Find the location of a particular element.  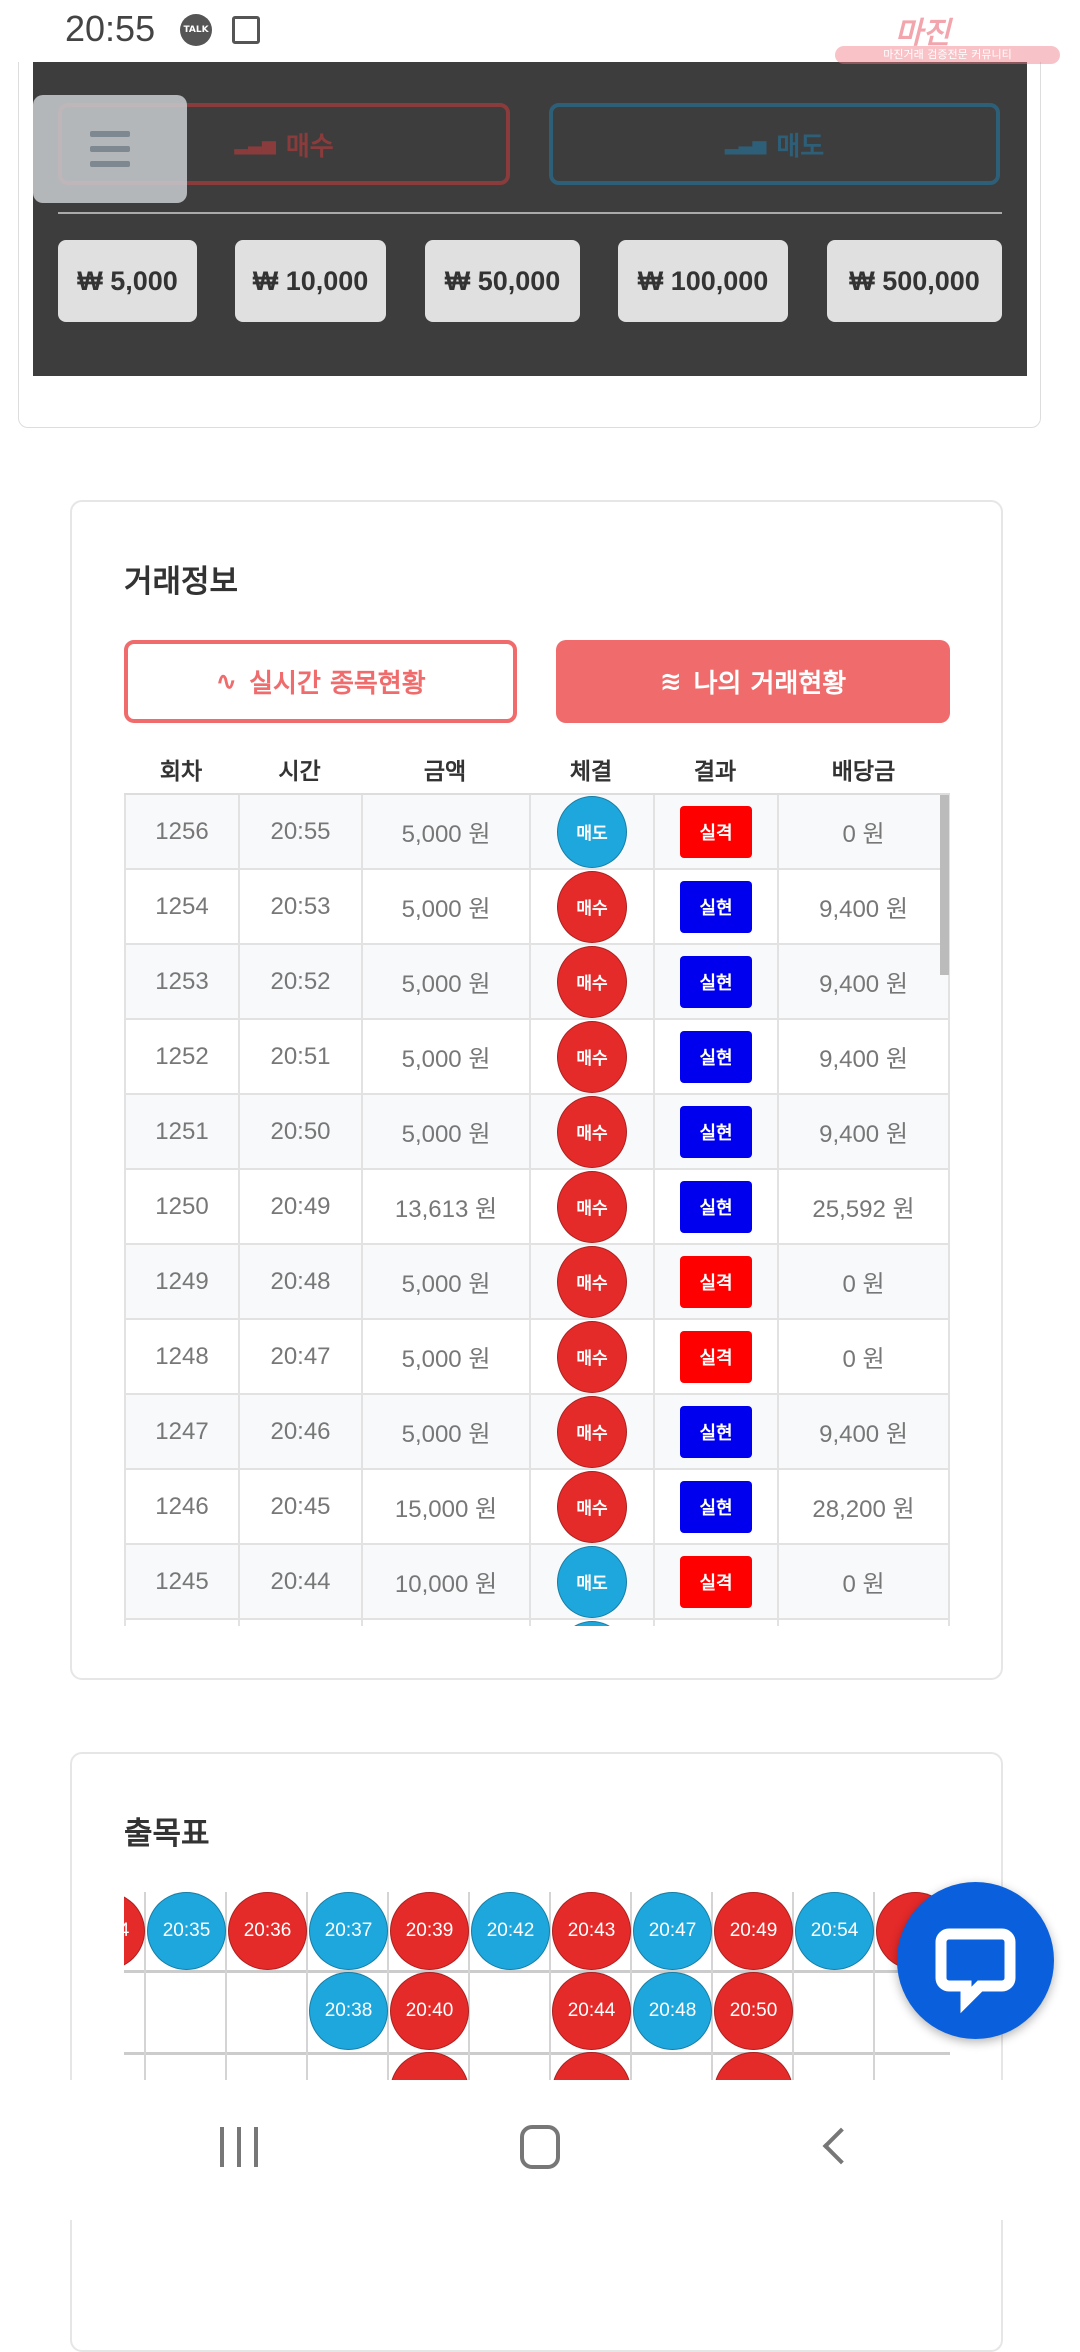

blue-result-marker: 20:38 is located at coordinates (348, 2011).